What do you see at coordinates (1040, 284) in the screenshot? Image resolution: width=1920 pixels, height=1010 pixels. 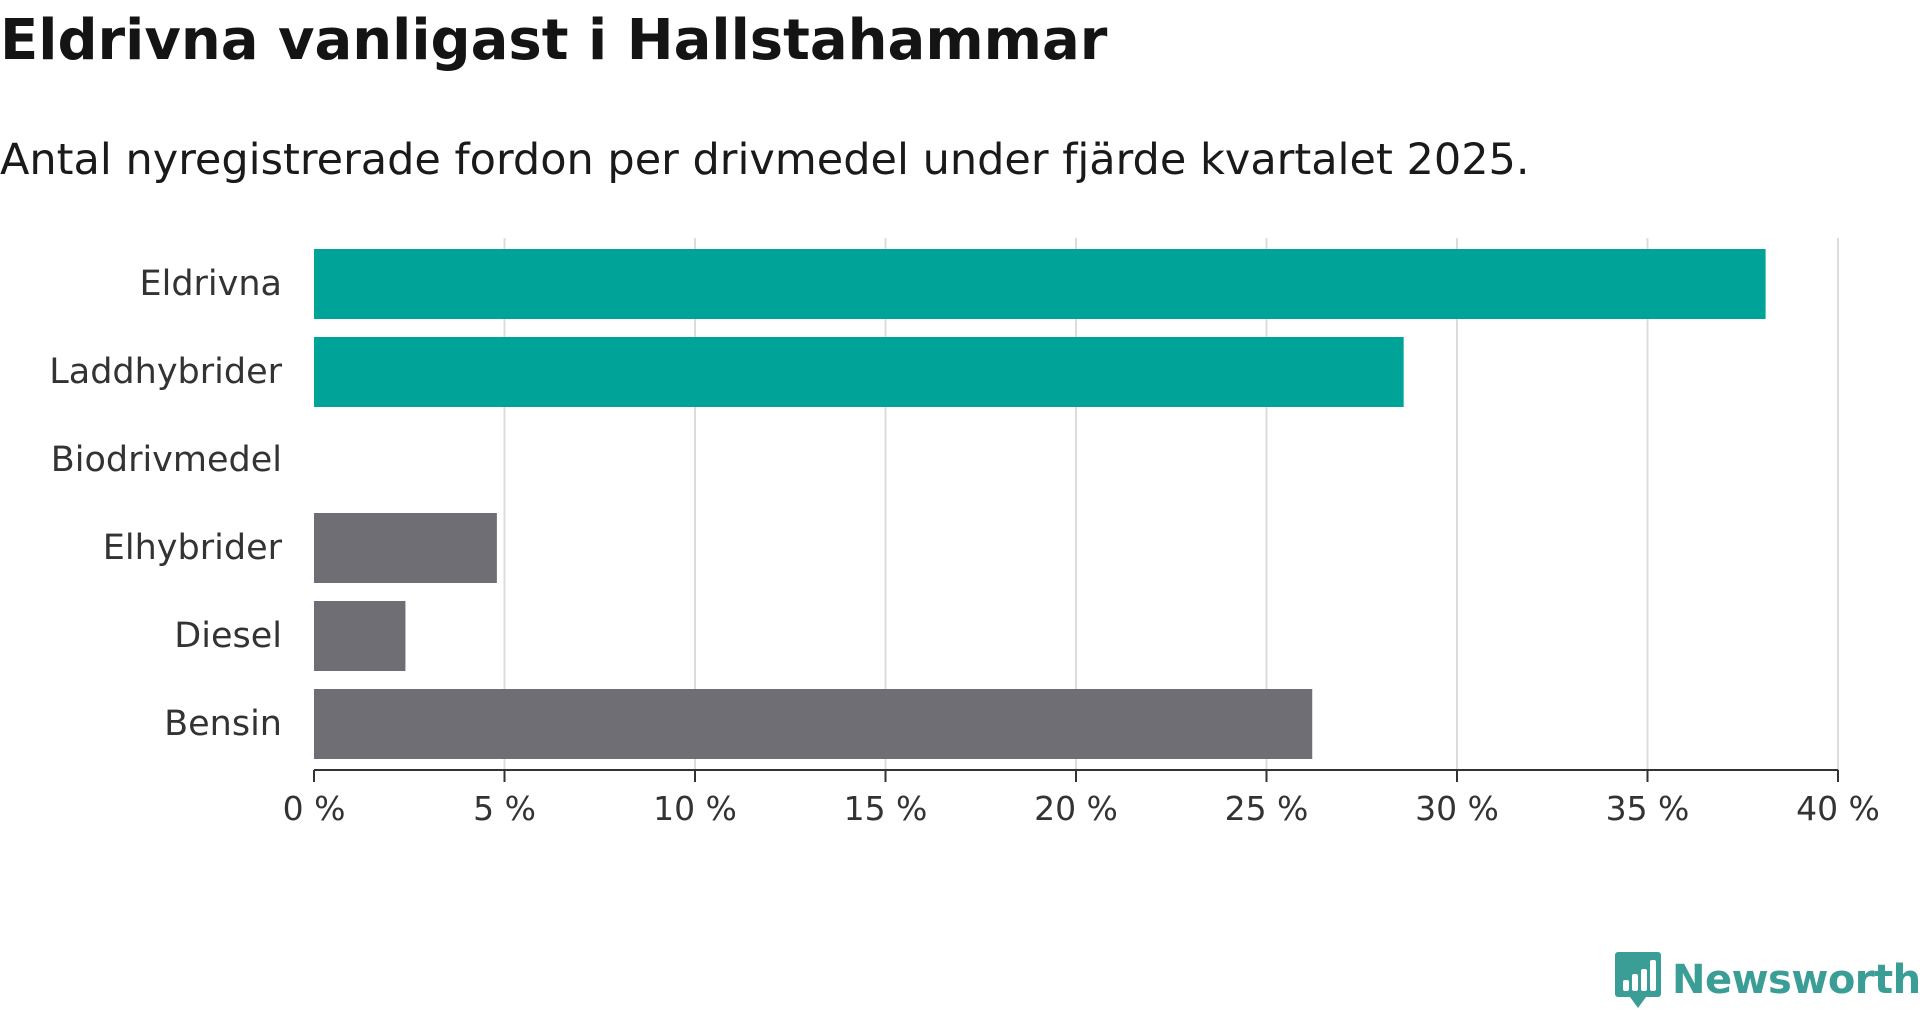 I see `bar-eldrivna` at bounding box center [1040, 284].